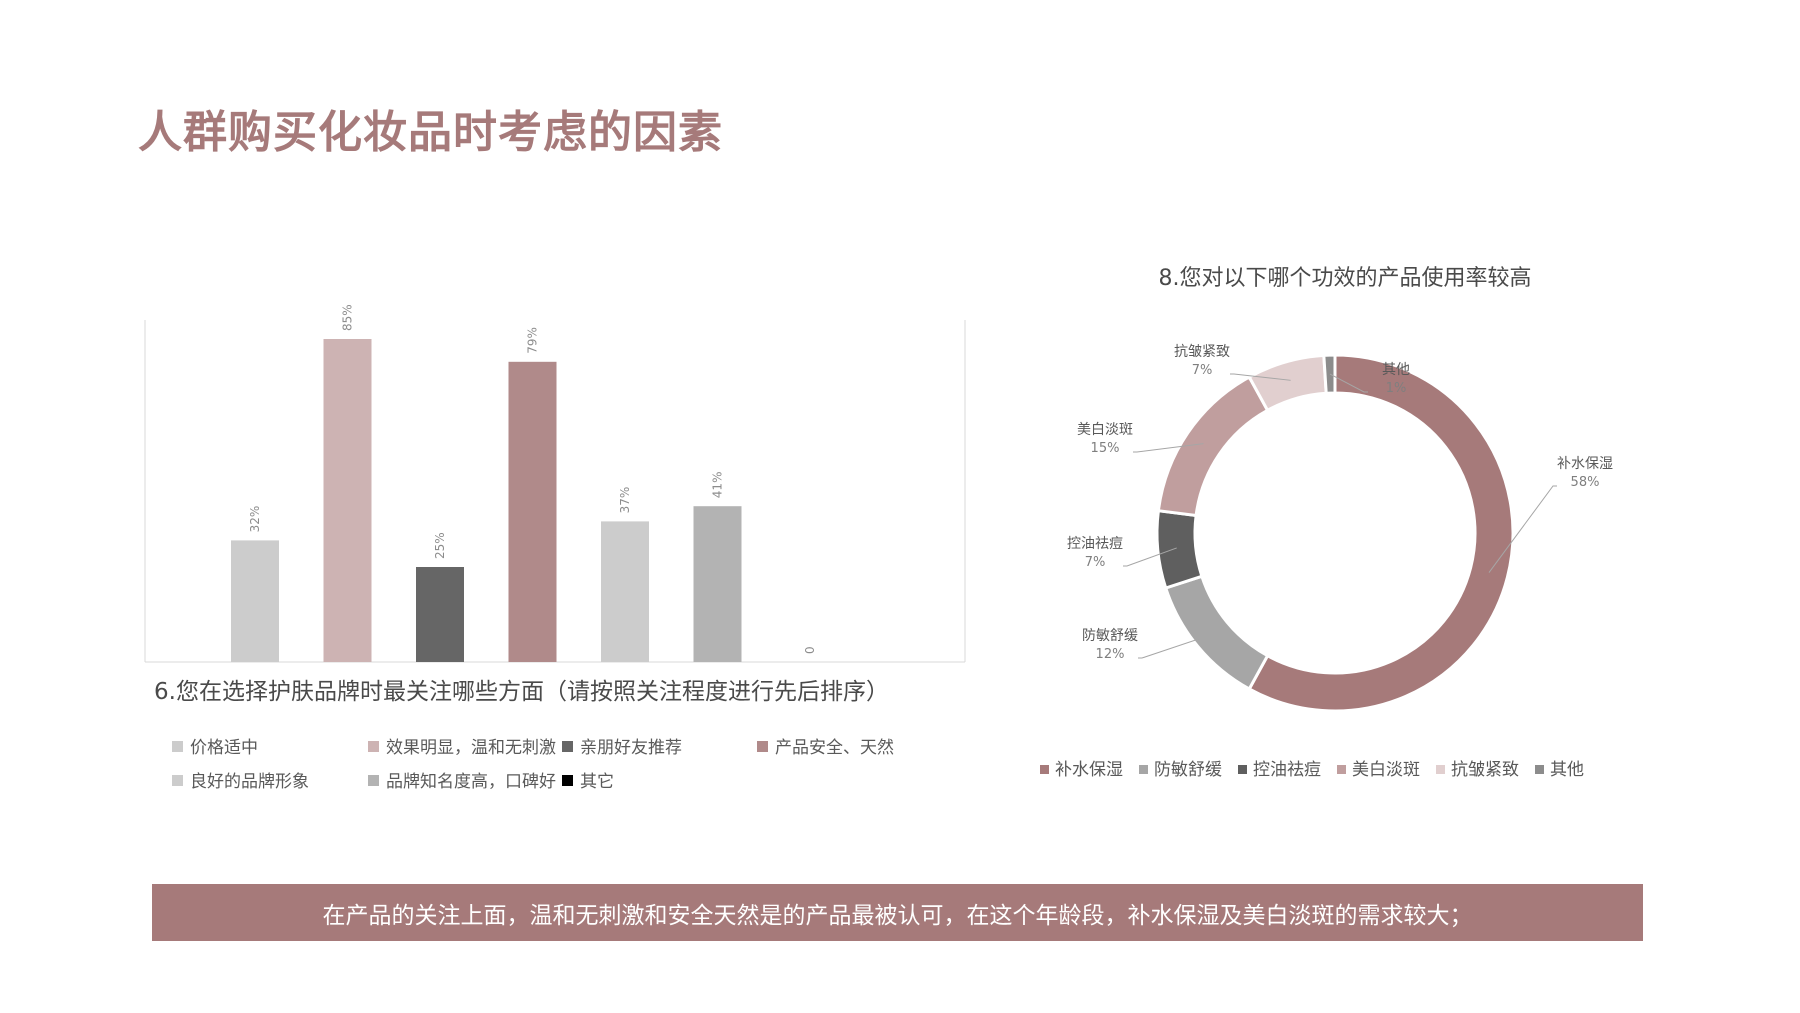 This screenshot has height=1013, width=1800. Describe the element at coordinates (471, 782) in the screenshot. I see `bar-legend-label: 品牌知名度高，口碑好` at that location.